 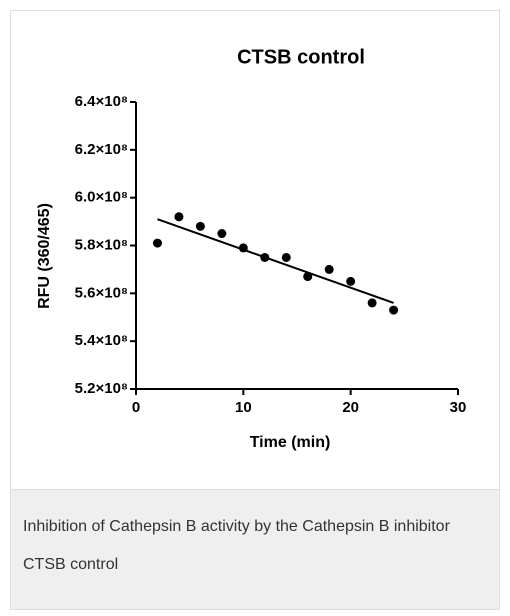 What do you see at coordinates (243, 407) in the screenshot?
I see `x-tick-label: 10` at bounding box center [243, 407].